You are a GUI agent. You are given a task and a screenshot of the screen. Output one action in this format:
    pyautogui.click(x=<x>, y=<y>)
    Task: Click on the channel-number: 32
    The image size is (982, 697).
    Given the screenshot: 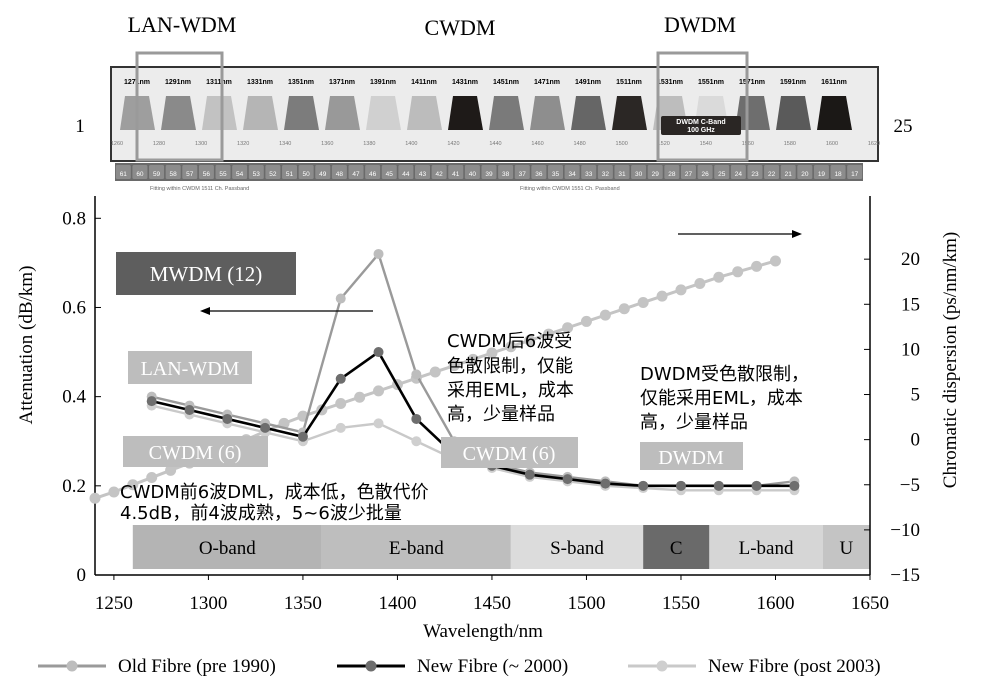 What is the action you would take?
    pyautogui.click(x=606, y=174)
    